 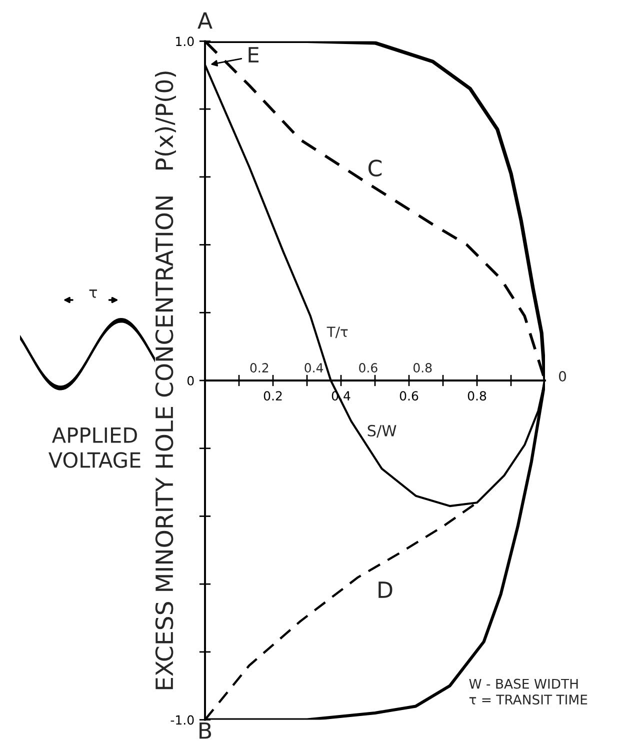 I want to click on y-axis-title: EXCESS MINORITY HOLE CONCENTRATION P(x)/P(0), so click(x=165, y=381).